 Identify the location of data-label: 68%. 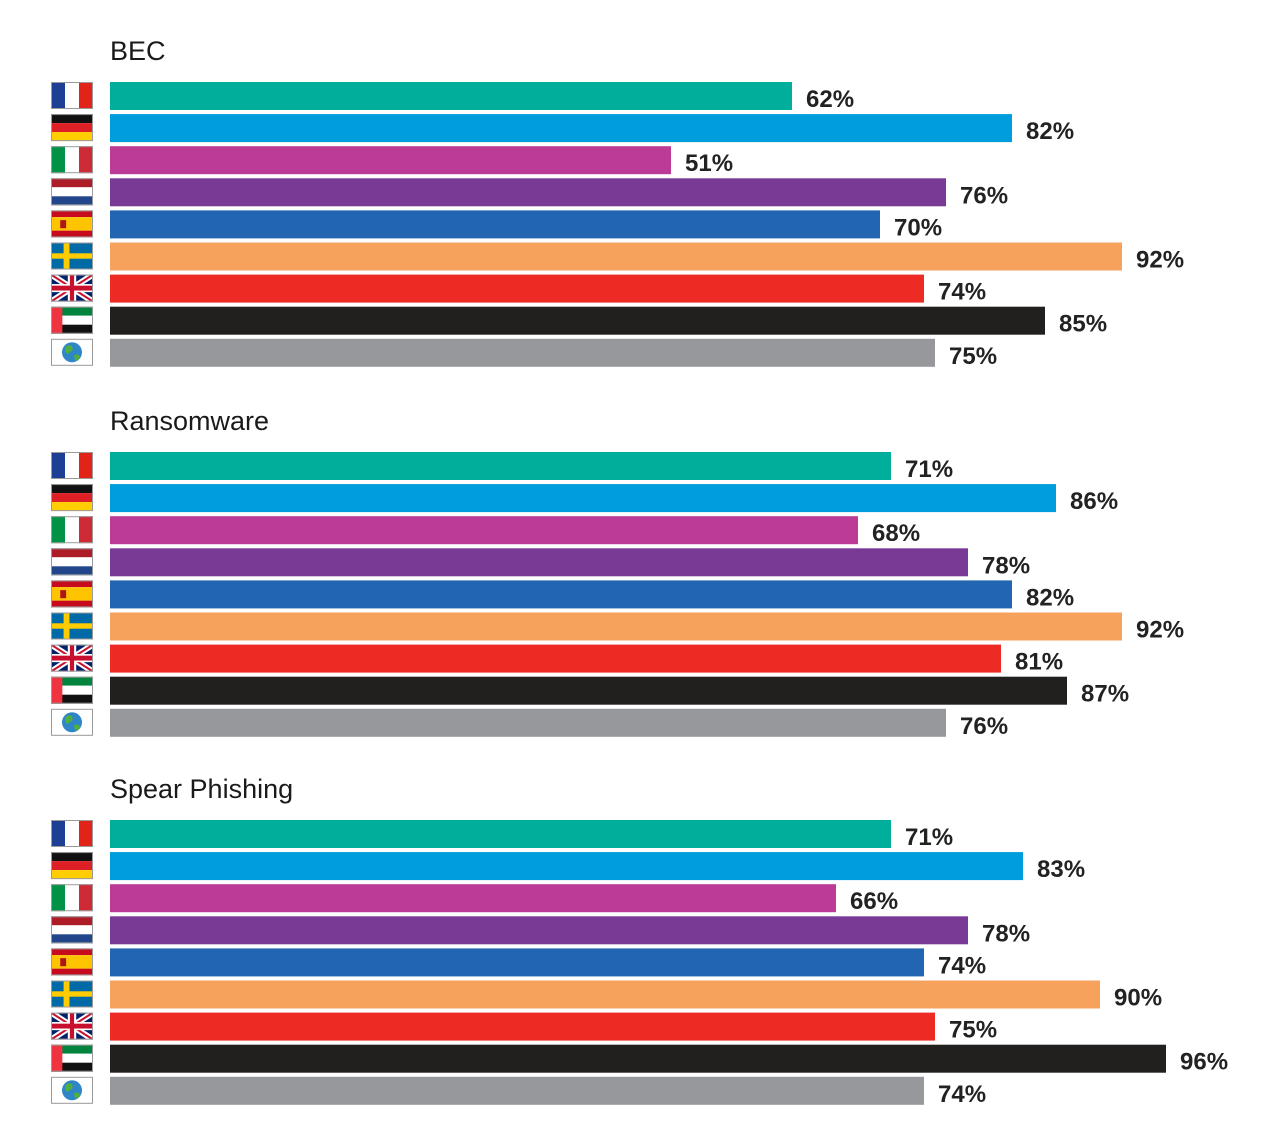
(896, 533).